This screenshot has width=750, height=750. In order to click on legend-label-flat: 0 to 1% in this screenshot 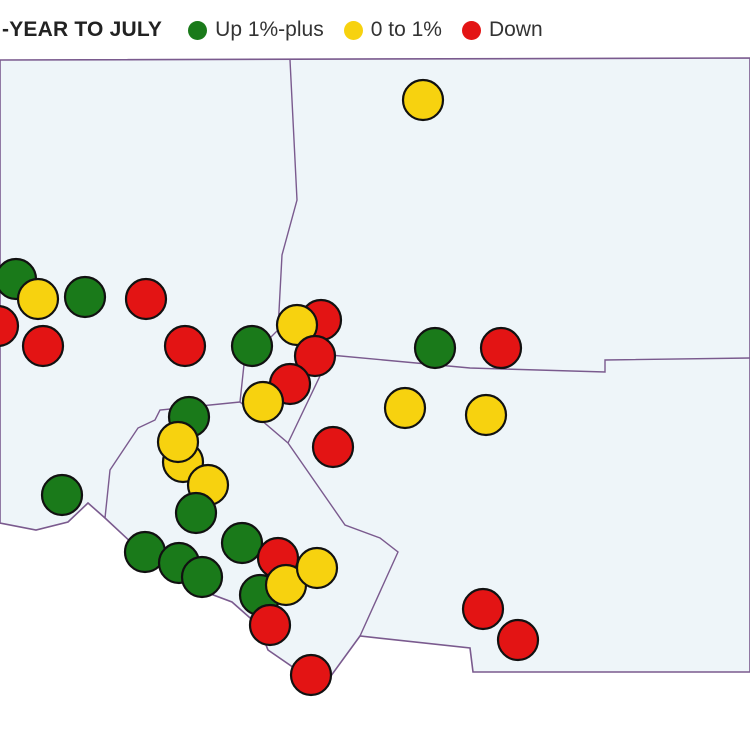, I will do `click(406, 29)`.